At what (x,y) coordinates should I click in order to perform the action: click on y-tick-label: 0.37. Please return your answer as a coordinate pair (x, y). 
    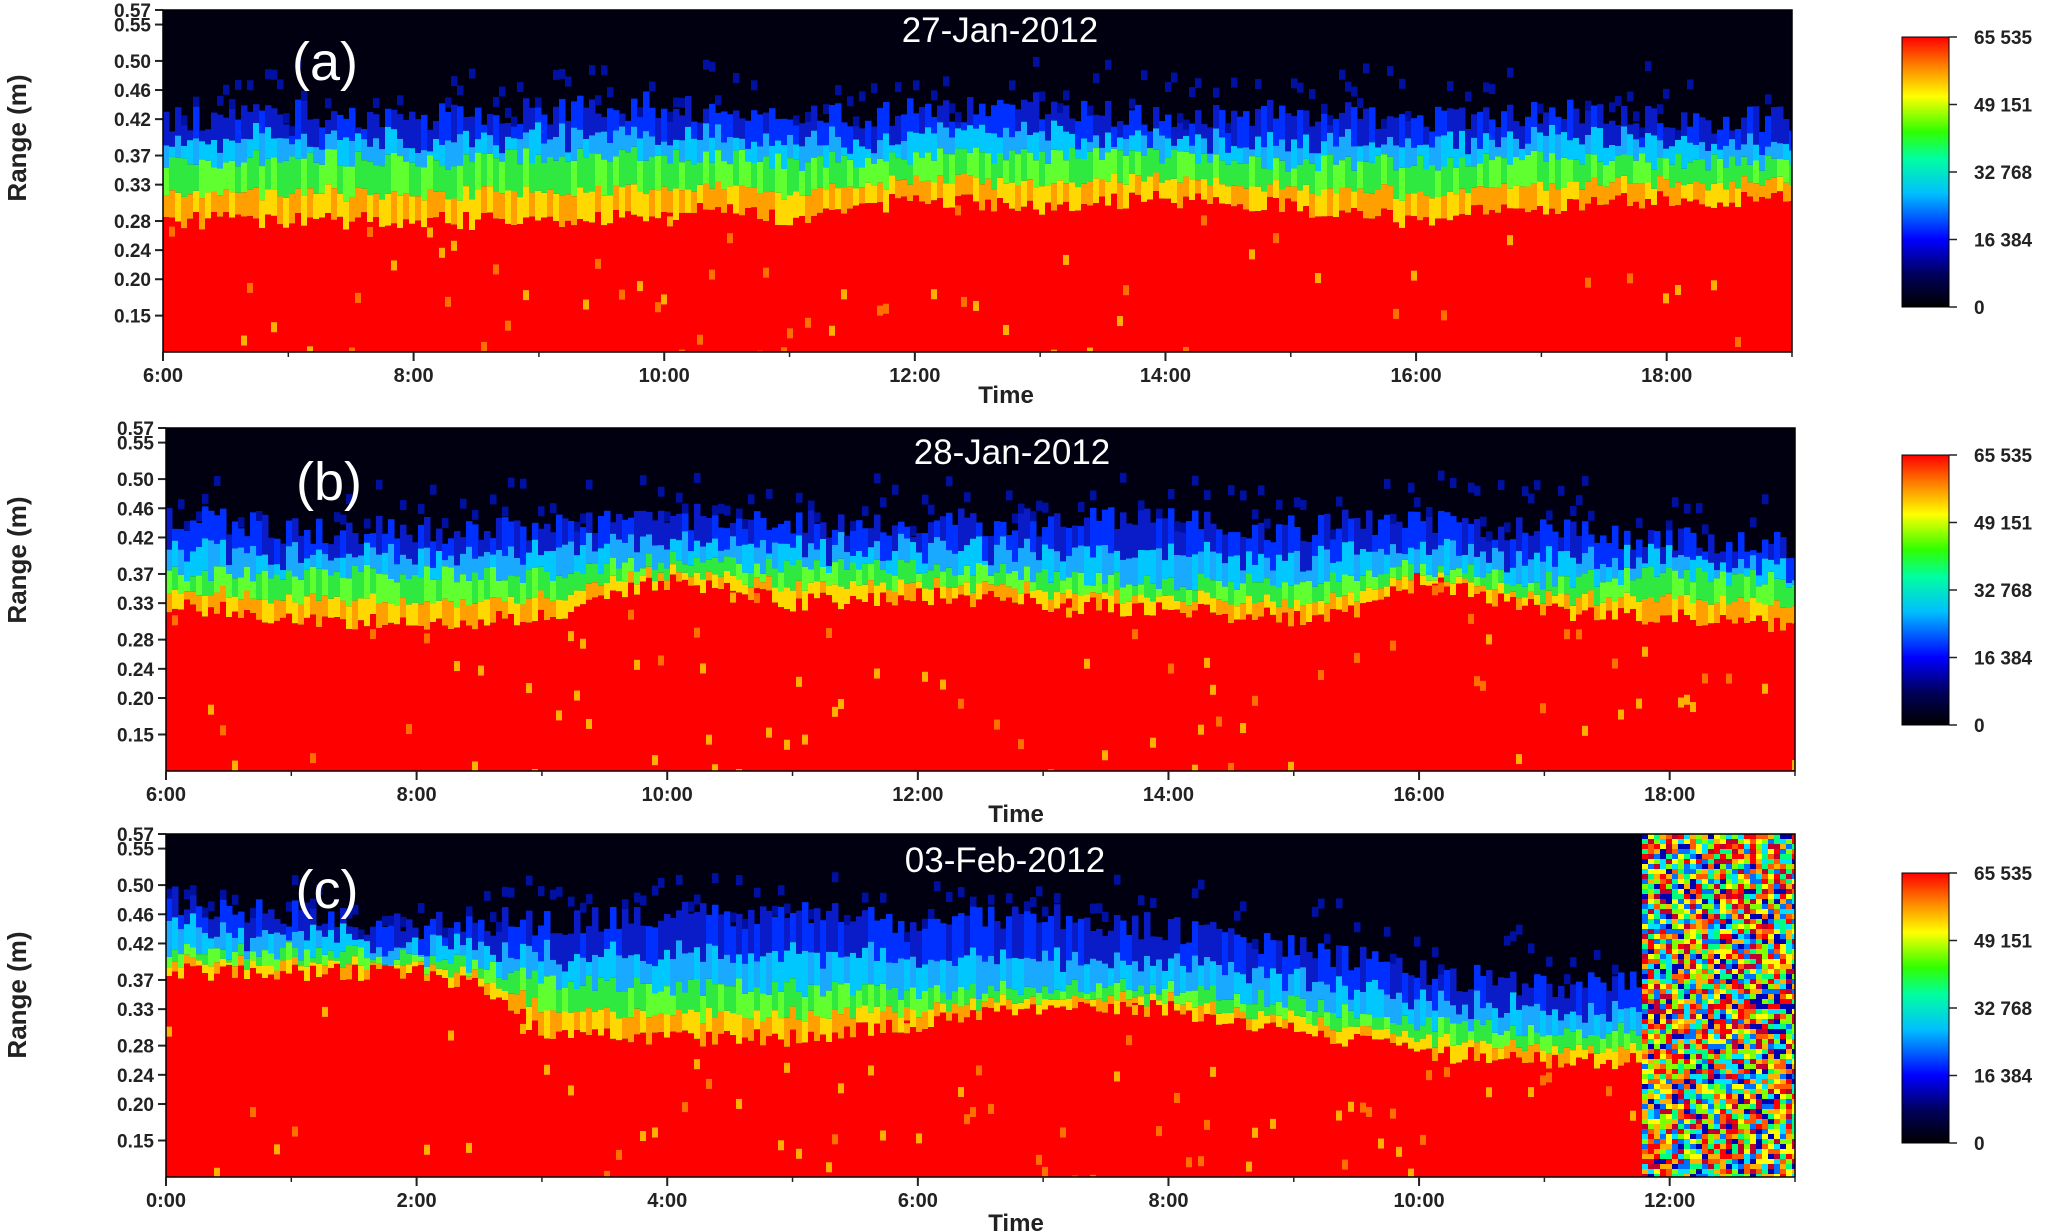
    Looking at the image, I should click on (132, 157).